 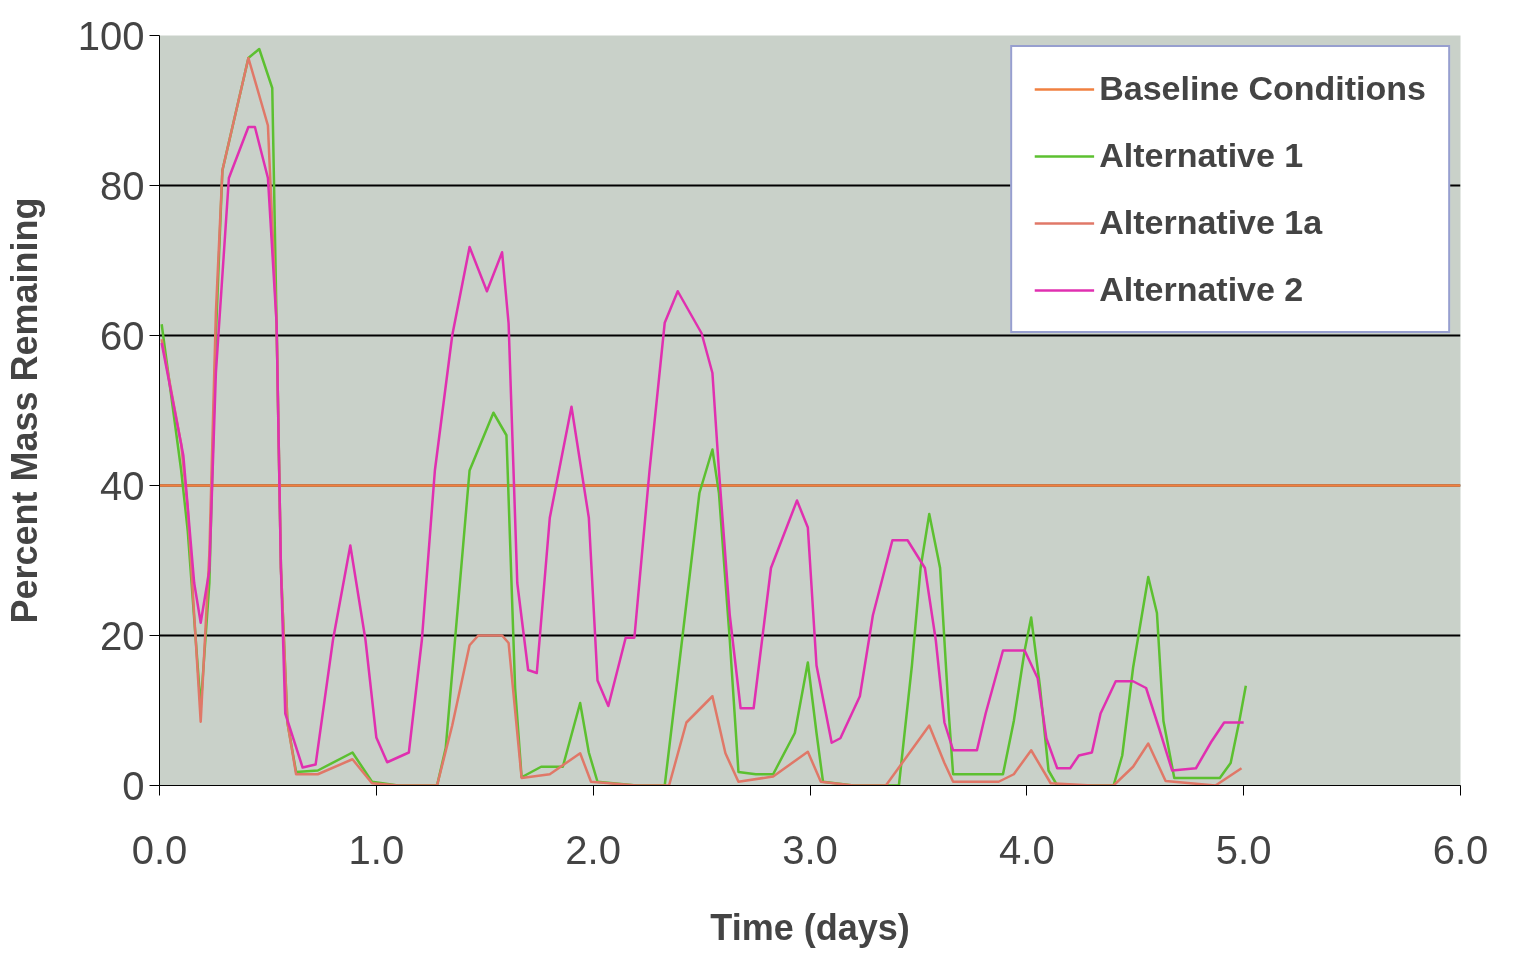 I want to click on y-tick-label: 20, so click(x=122, y=635).